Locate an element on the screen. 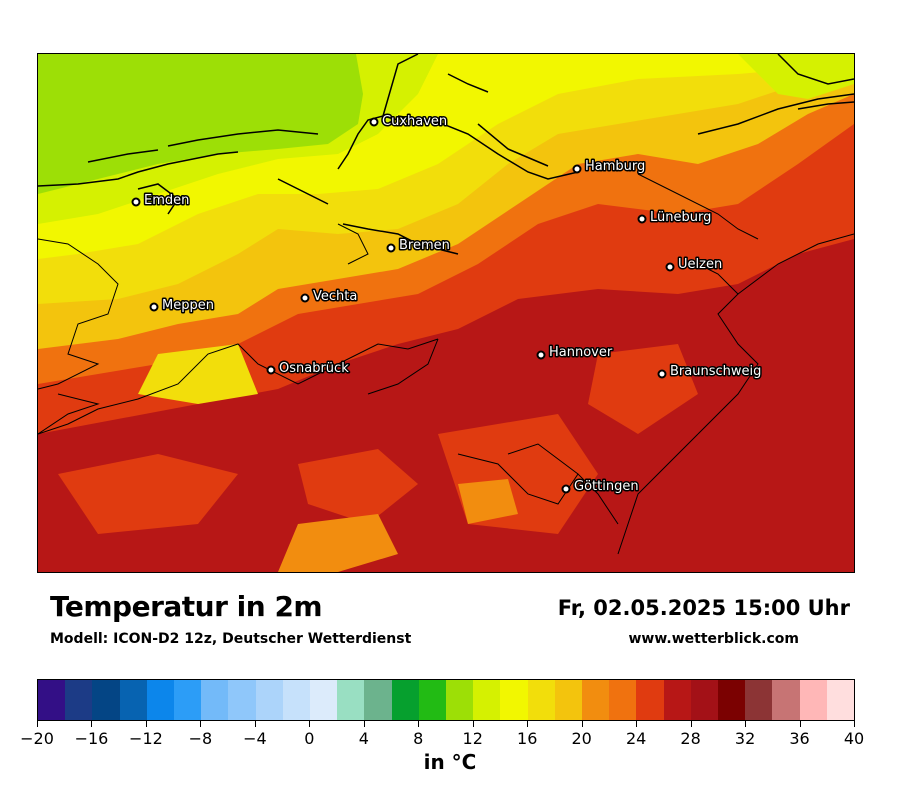 This screenshot has height=800, width=900. legend-tick-label: 0 is located at coordinates (309, 738).